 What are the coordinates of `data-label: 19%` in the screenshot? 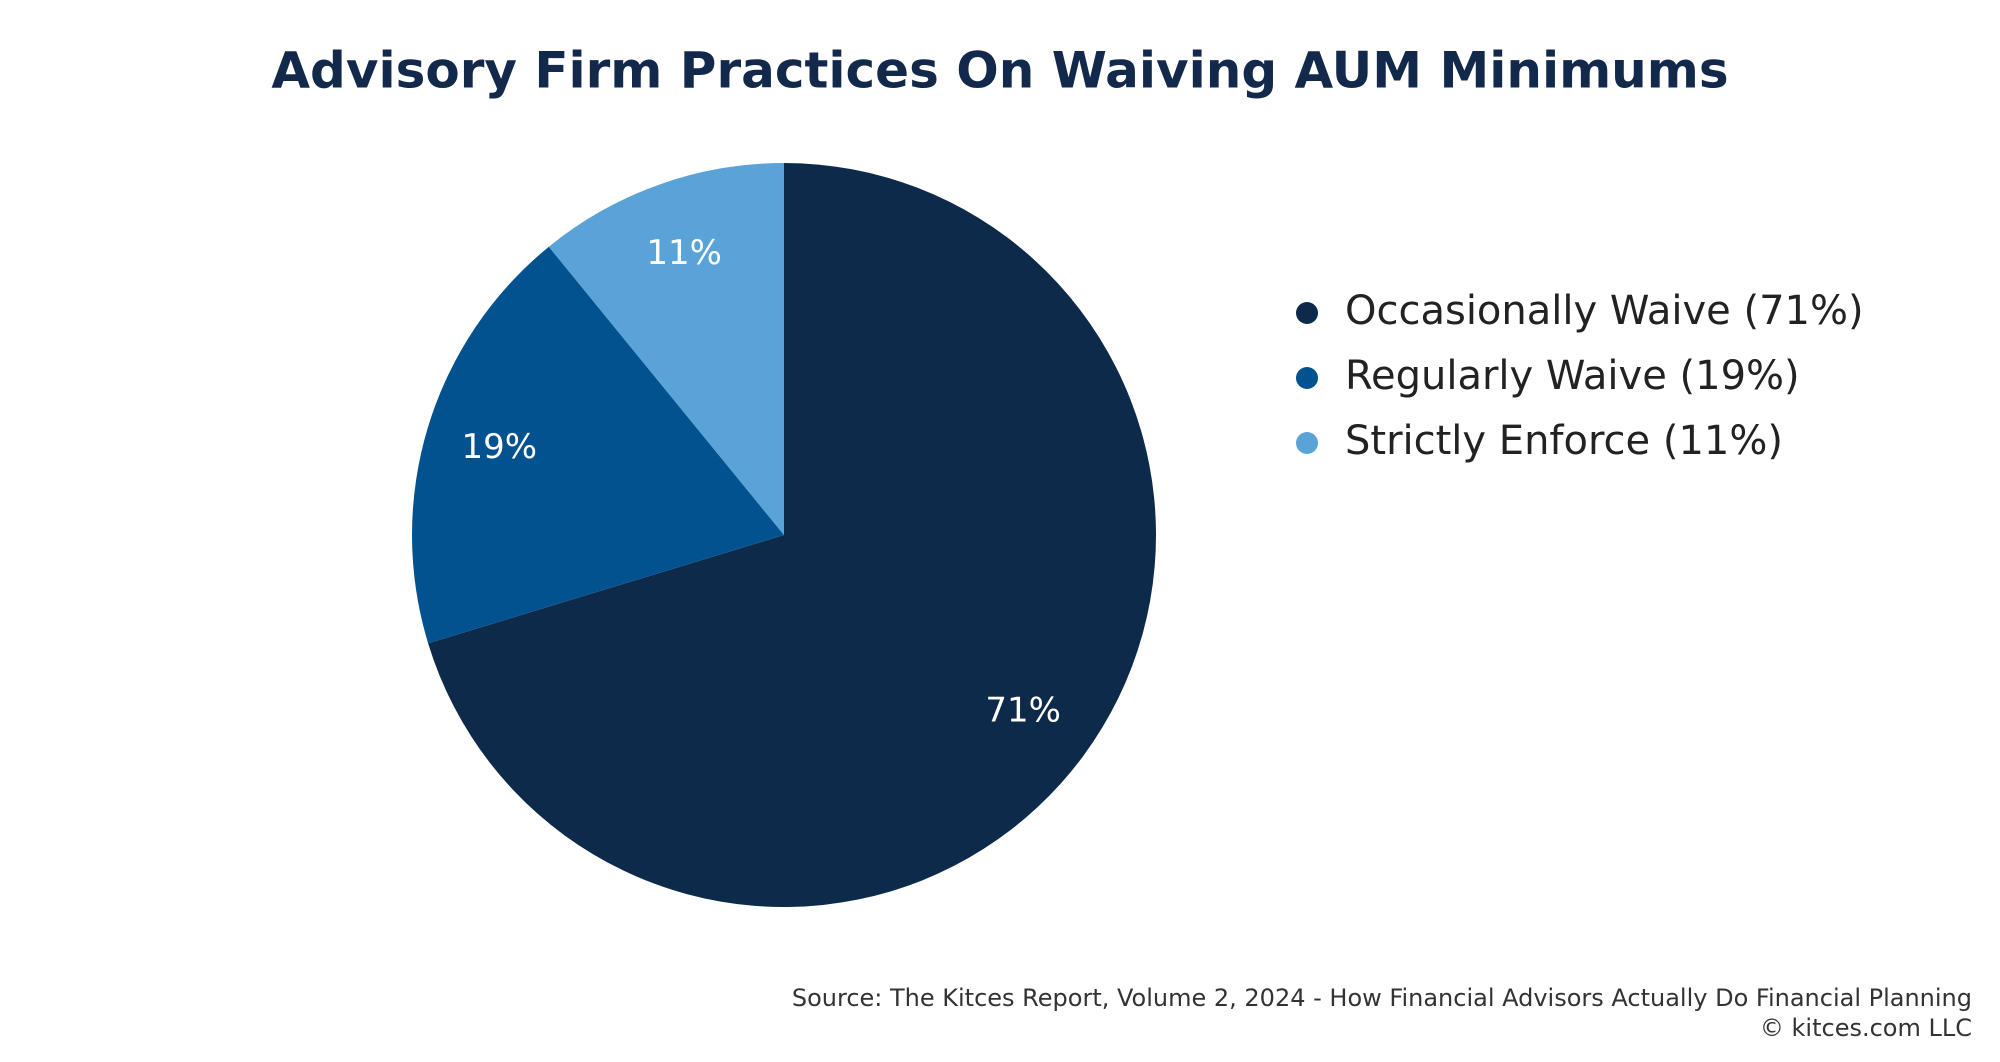 It's located at (500, 447).